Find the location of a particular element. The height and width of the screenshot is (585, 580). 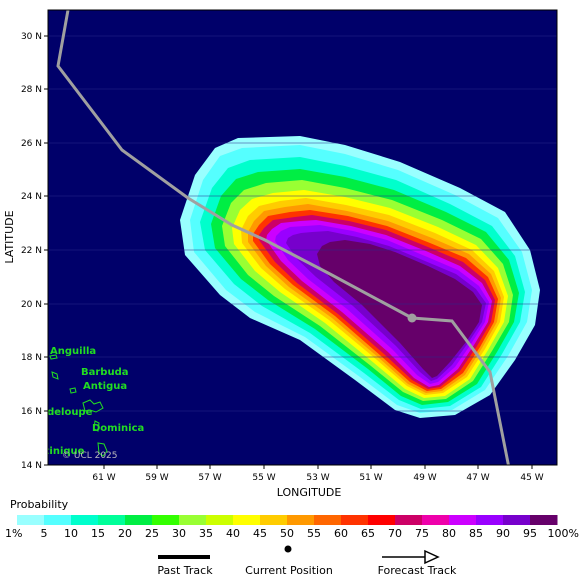

colorbar-tick-label: 20 is located at coordinates (125, 533).